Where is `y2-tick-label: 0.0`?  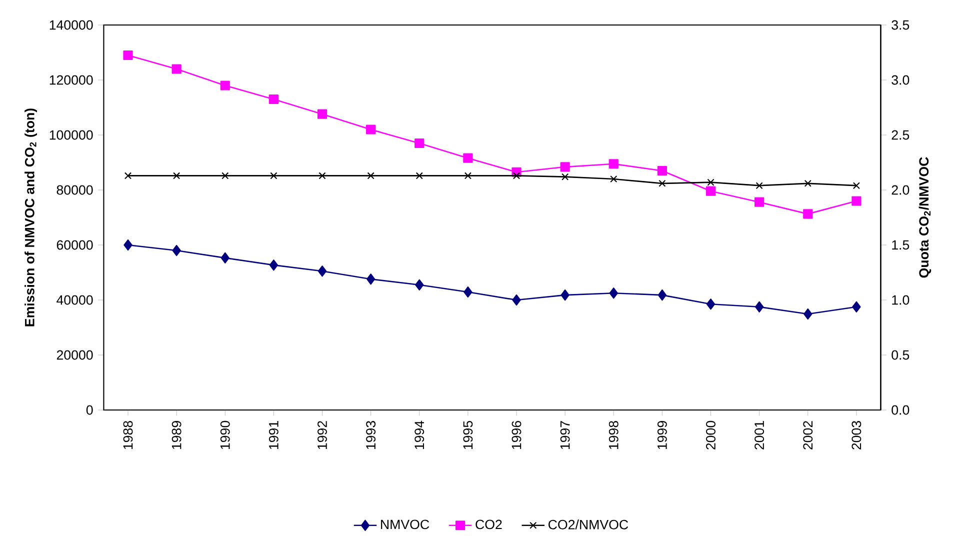 y2-tick-label: 0.0 is located at coordinates (901, 410).